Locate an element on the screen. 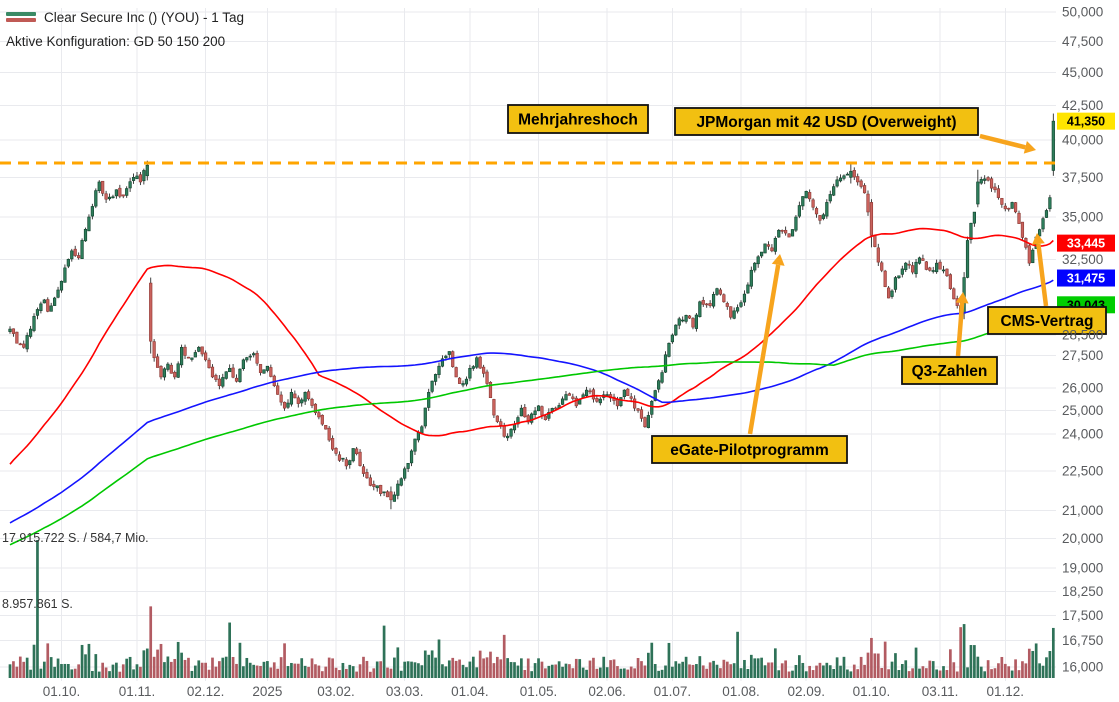 This screenshot has width=1119, height=702. y-axis-label: 20,000 is located at coordinates (1082, 538).